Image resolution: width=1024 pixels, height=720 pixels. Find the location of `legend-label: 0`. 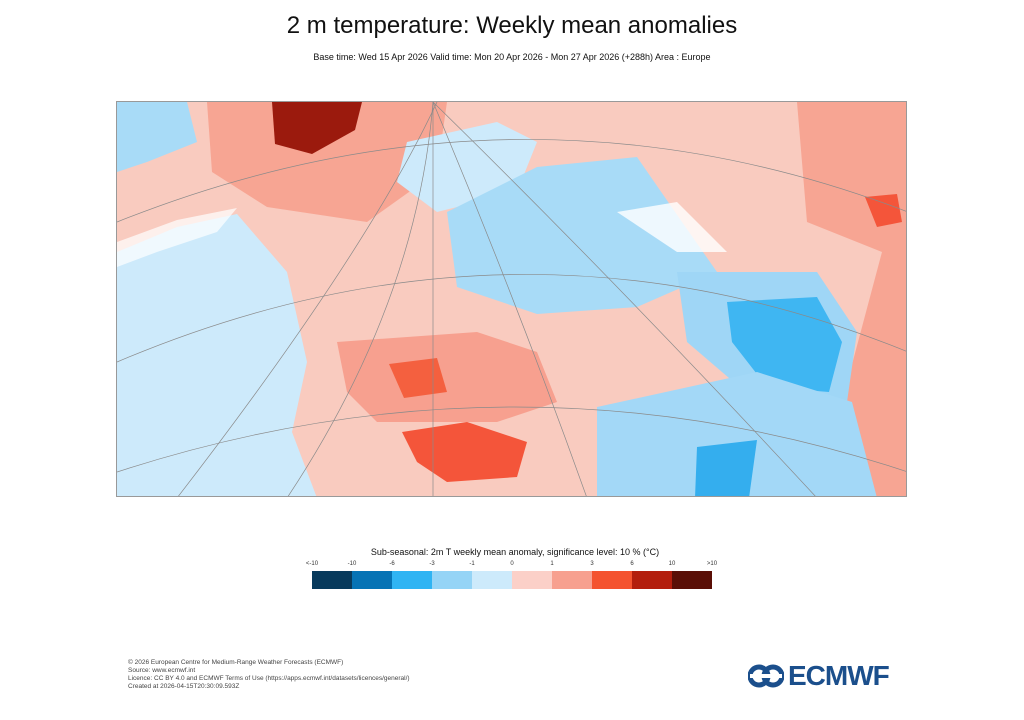

legend-label: 0 is located at coordinates (512, 564).